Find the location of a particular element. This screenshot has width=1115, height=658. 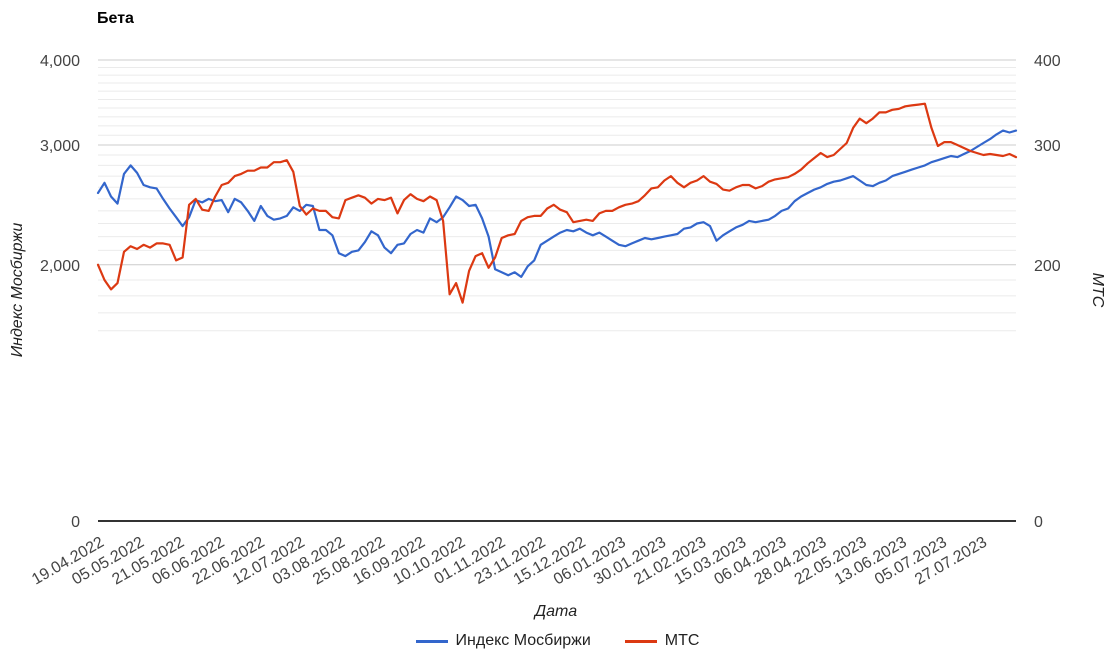

y-left-tick-label: 3,000 is located at coordinates (60, 146).